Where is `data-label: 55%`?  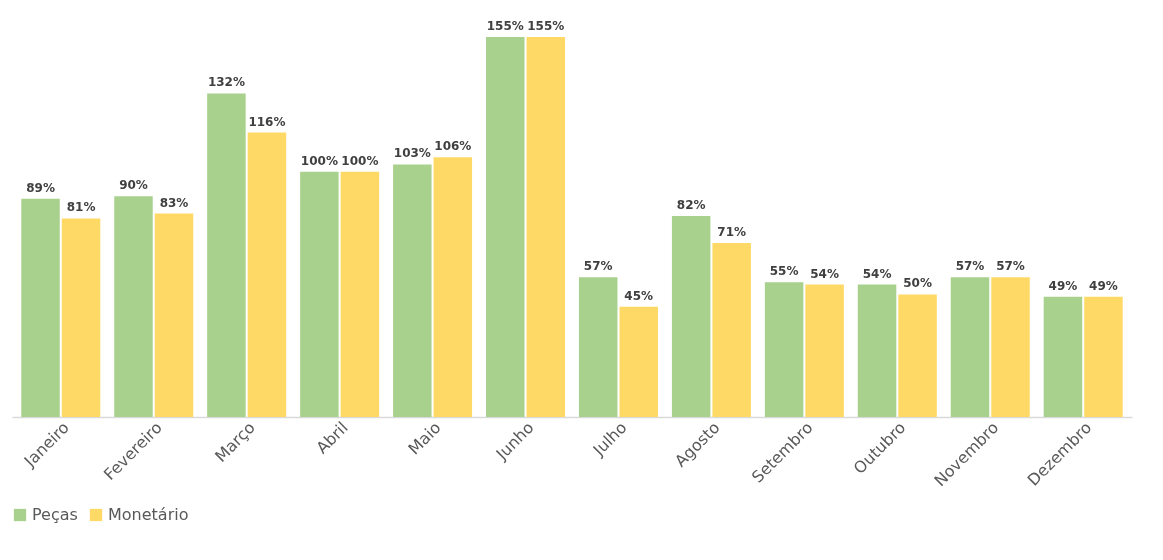
data-label: 55% is located at coordinates (784, 271).